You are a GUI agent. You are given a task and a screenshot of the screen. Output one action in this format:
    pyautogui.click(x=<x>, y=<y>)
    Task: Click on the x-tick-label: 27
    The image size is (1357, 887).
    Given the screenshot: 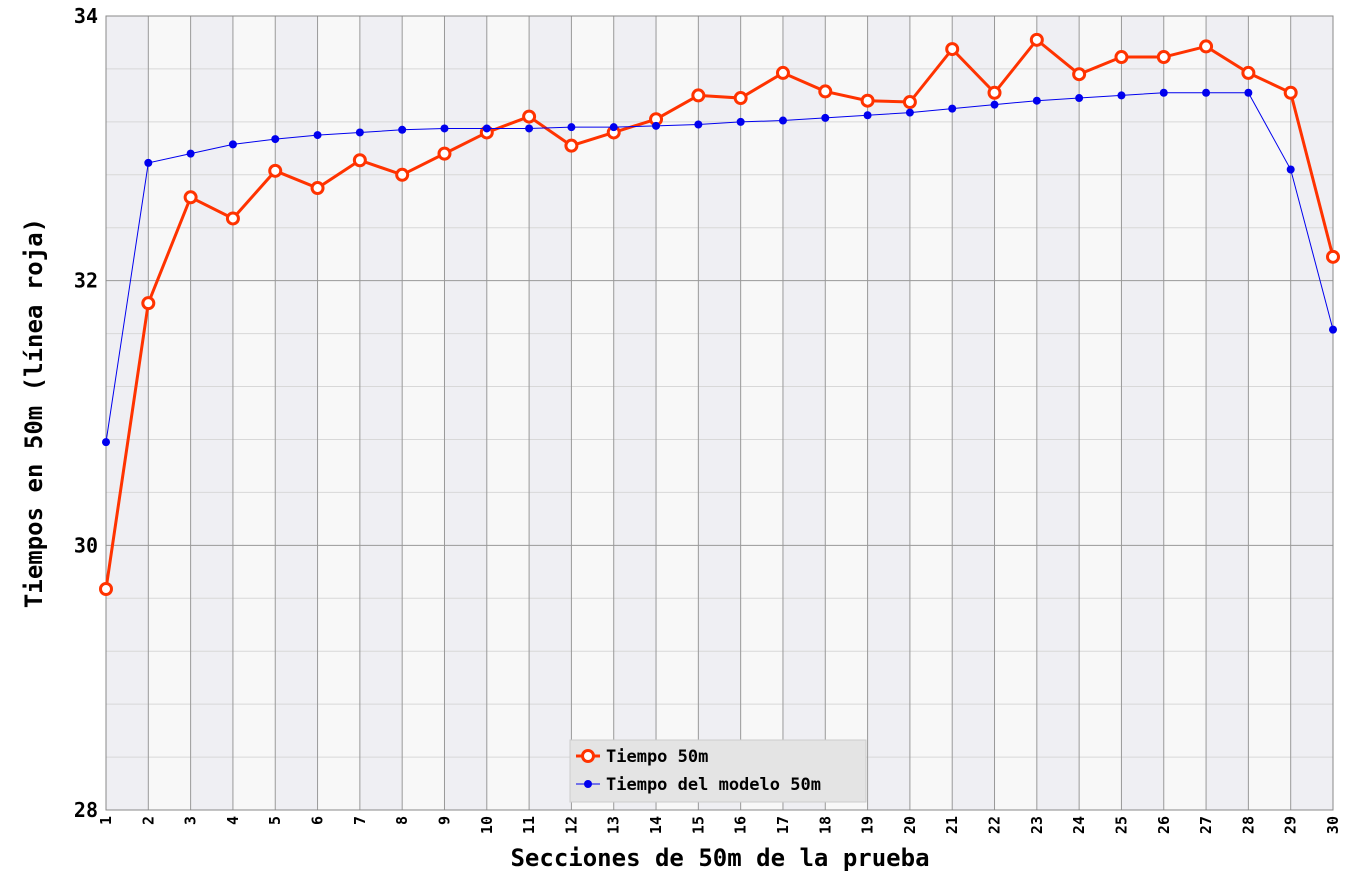 What is the action you would take?
    pyautogui.click(x=1206, y=825)
    